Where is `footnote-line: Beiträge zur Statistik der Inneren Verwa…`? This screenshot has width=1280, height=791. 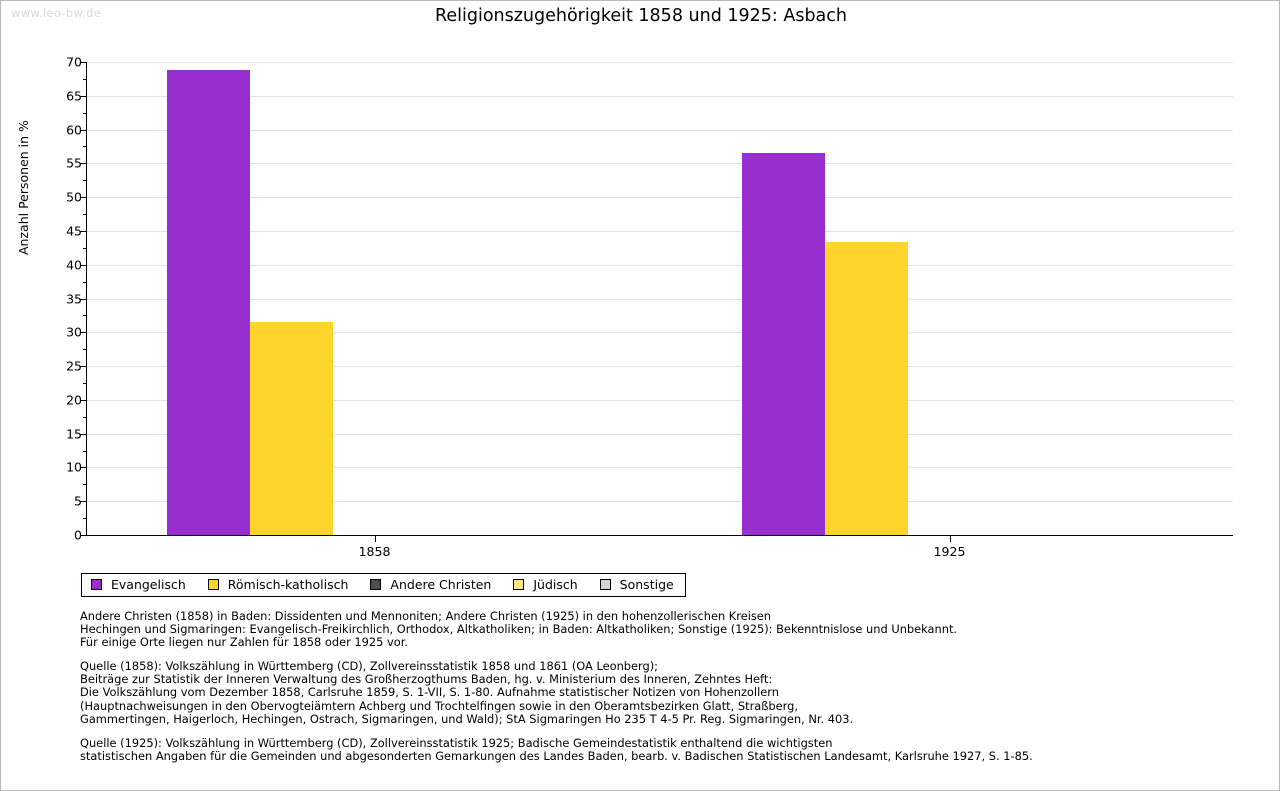 footnote-line: Beiträge zur Statistik der Inneren Verwa… is located at coordinates (426, 679).